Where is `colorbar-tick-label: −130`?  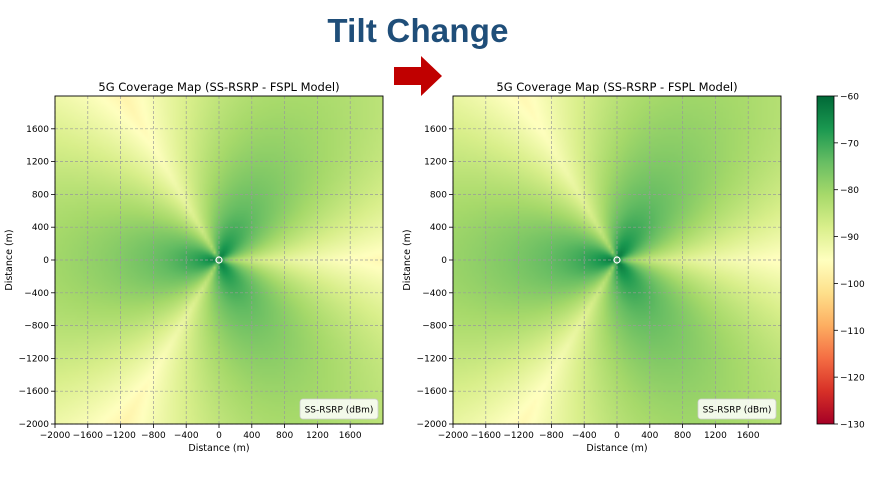 colorbar-tick-label: −130 is located at coordinates (852, 426).